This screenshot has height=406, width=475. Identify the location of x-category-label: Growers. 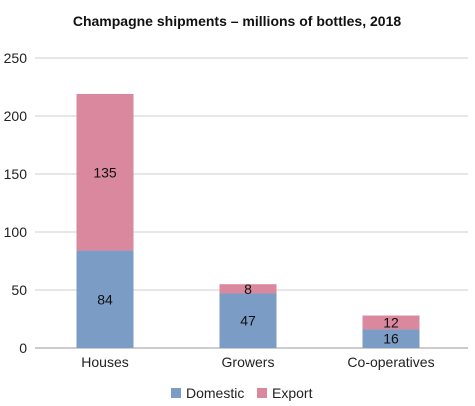
(248, 362).